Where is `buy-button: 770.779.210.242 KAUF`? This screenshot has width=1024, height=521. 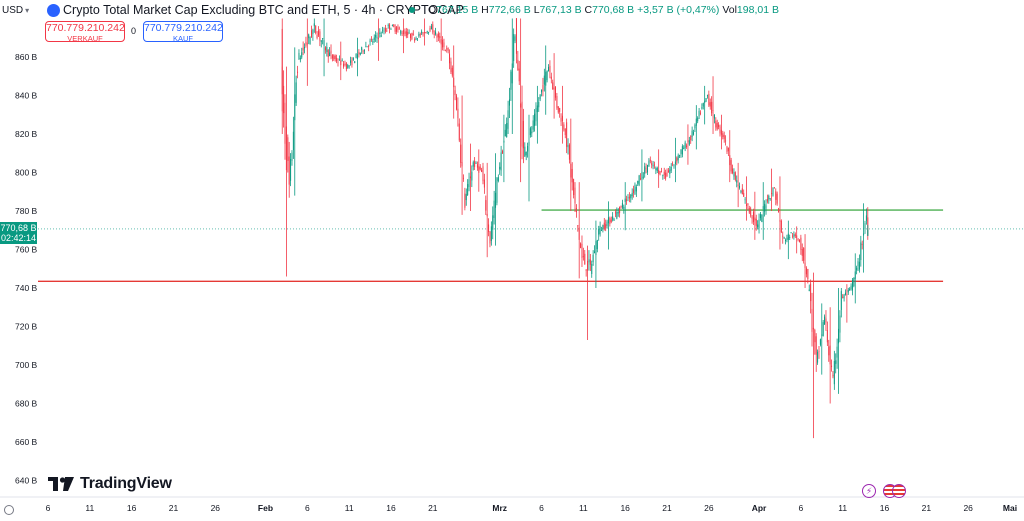
buy-button: 770.779.210.242 KAUF is located at coordinates (183, 32).